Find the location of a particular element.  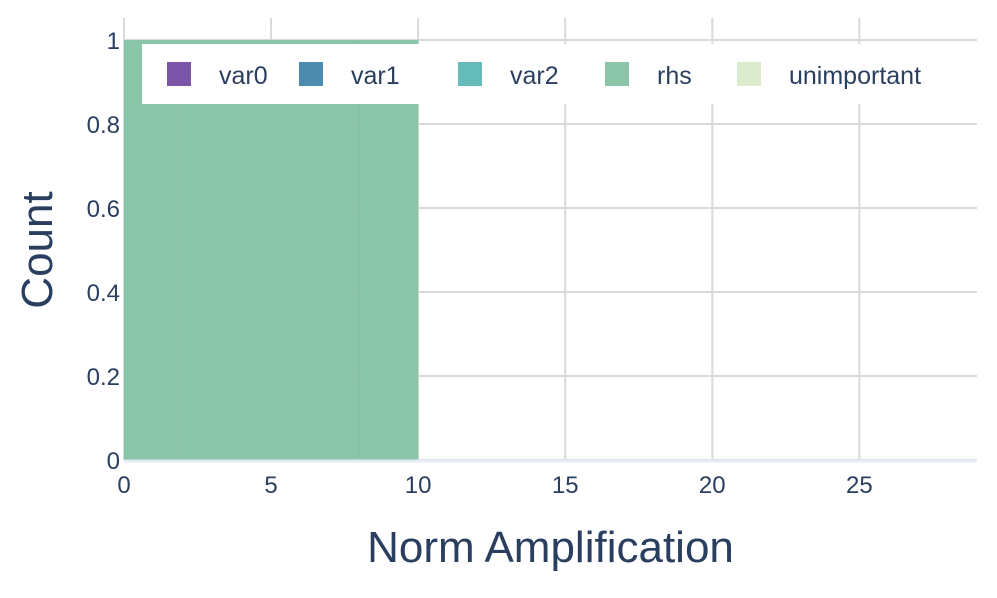

legend-swatch-var1 is located at coordinates (311, 74).